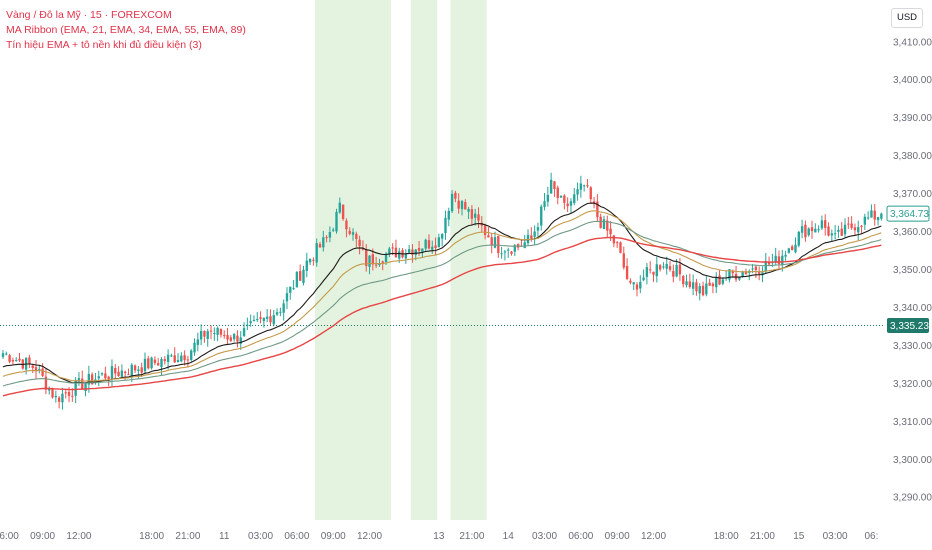 Image resolution: width=932 pixels, height=550 pixels. I want to click on y-tick-label: 3,330.00, so click(912, 346).